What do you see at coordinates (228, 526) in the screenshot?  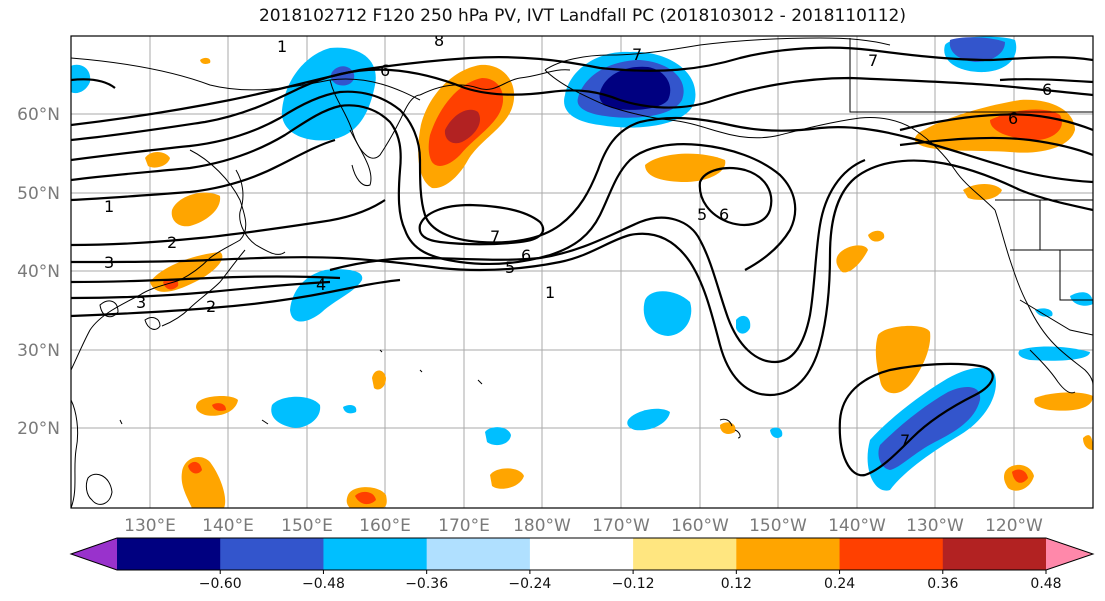 I see `lon-label: 140°E` at bounding box center [228, 526].